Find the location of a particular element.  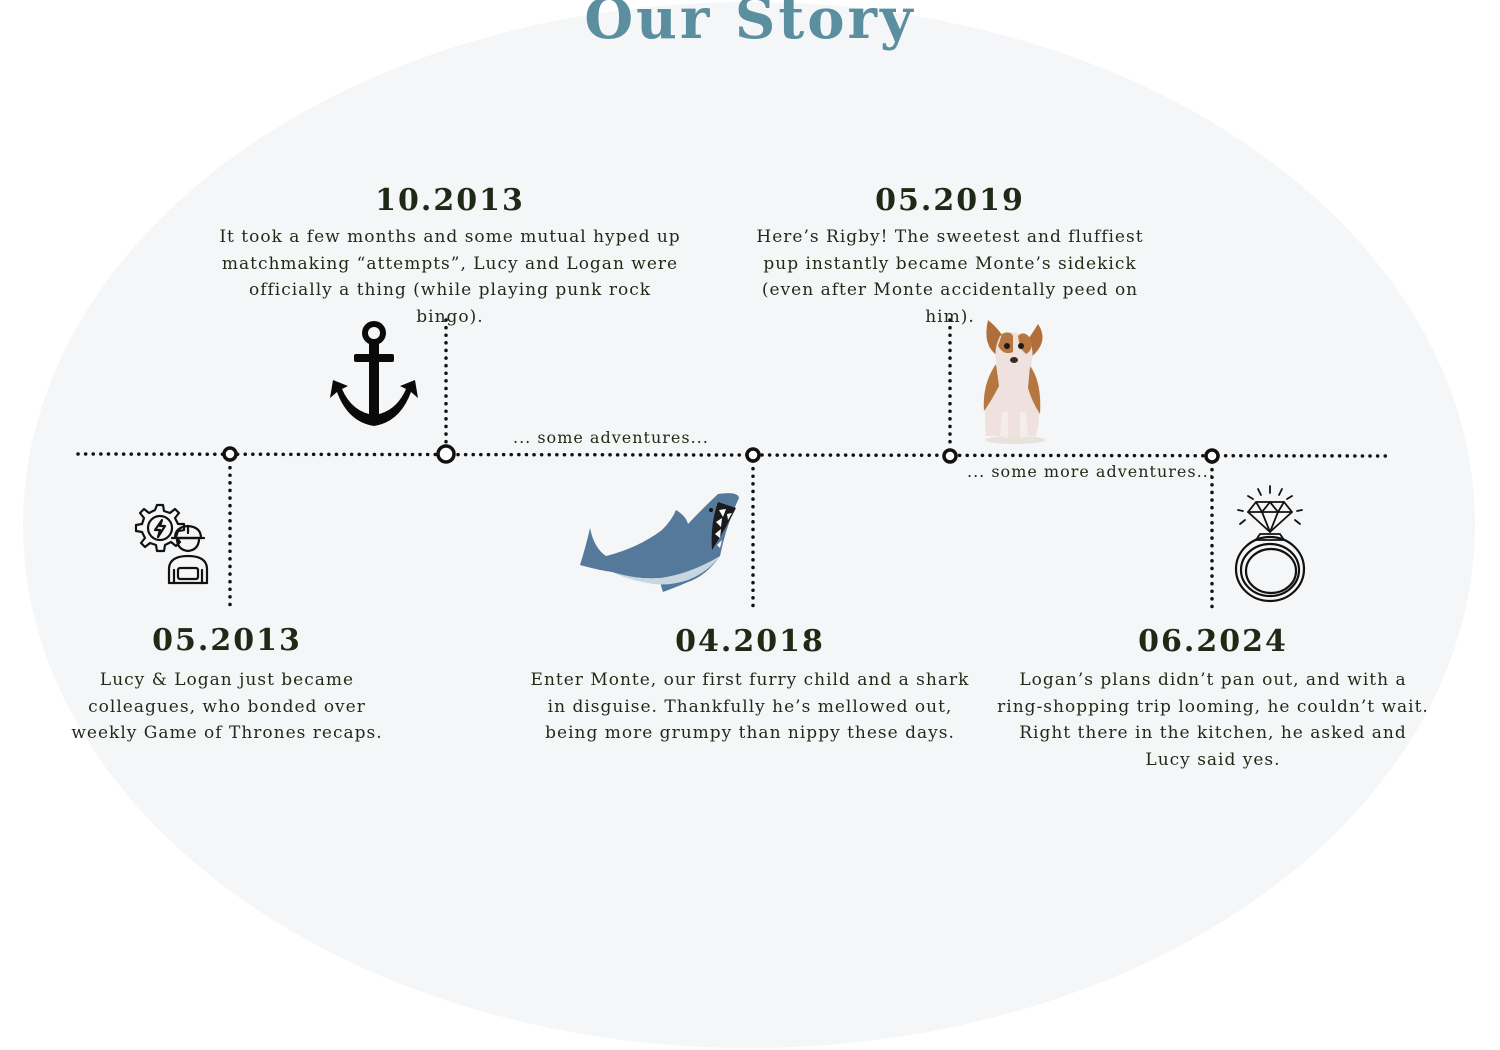

marker-06-2024 is located at coordinates (1212, 456).